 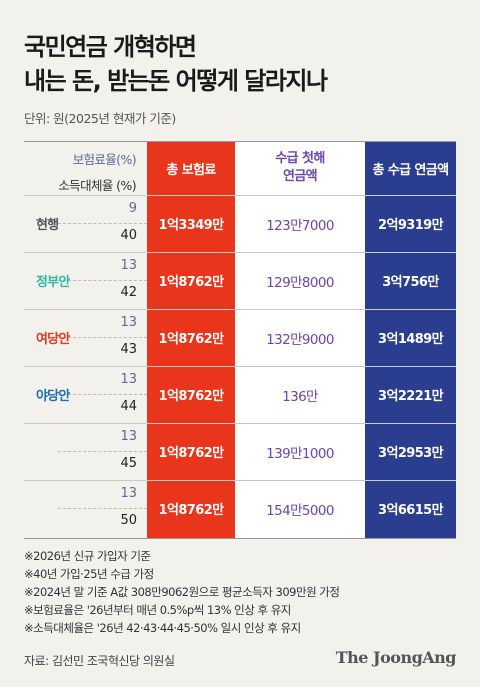 What do you see at coordinates (176, 64) in the screenshot?
I see `chart-title: 국민연금 개혁하면 내는 돈, 받는돈 어떻게 달라지나` at bounding box center [176, 64].